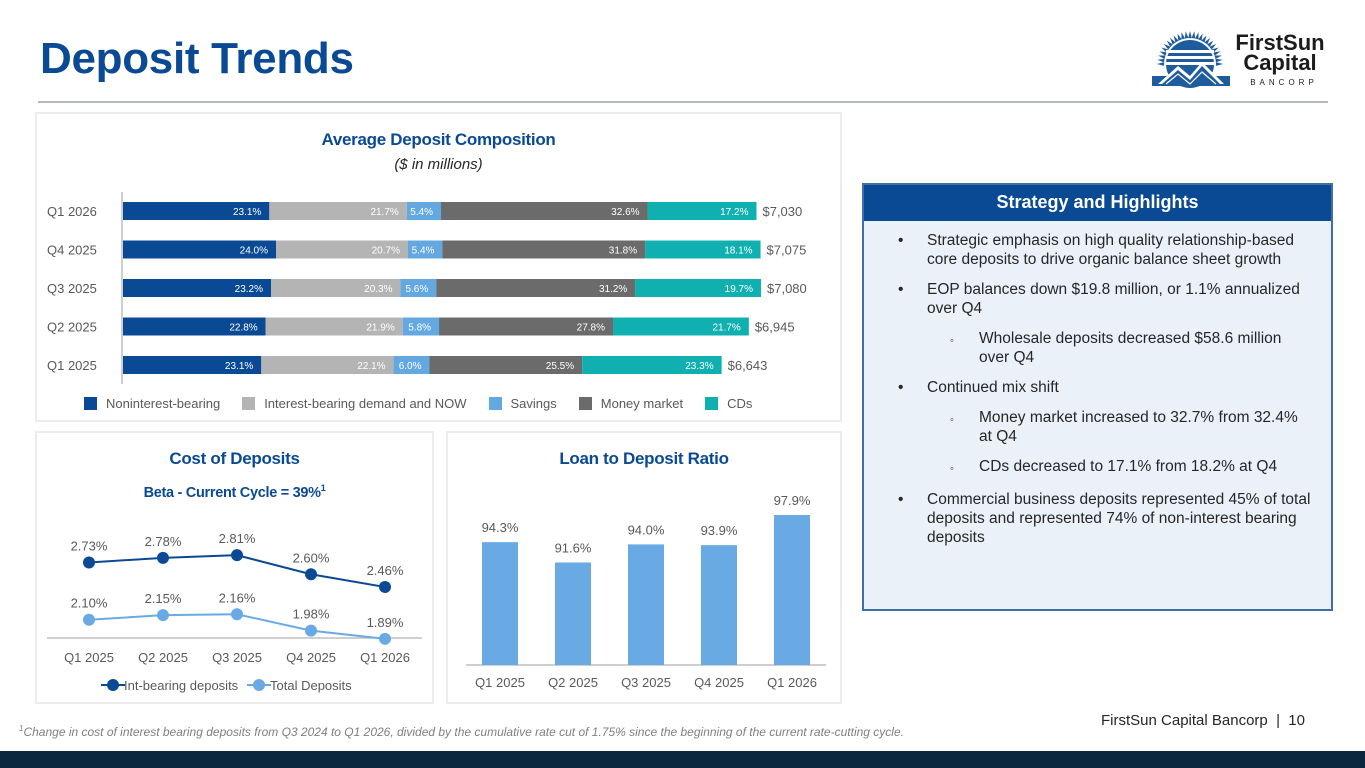  What do you see at coordinates (72, 365) in the screenshot?
I see `composition-category-label: Q1 2025` at bounding box center [72, 365].